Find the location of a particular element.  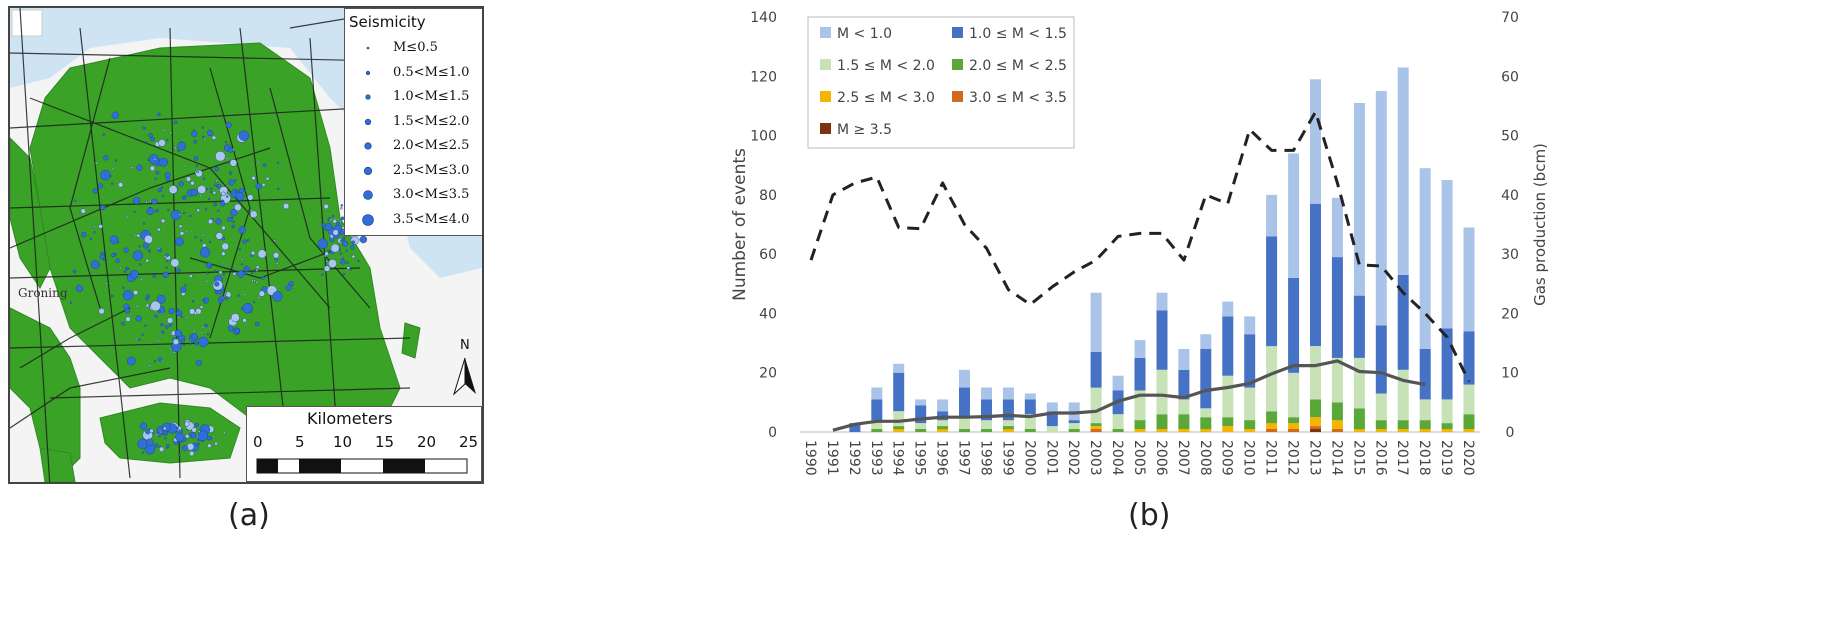

x-tick-label: 2019 is located at coordinates (1446, 458).